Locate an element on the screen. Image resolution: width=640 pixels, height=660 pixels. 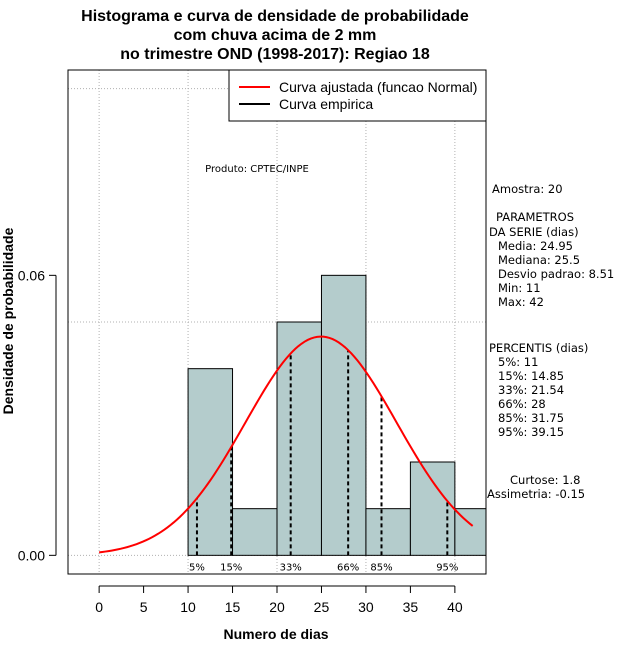
x-tick-label: 15 is located at coordinates (233, 607).